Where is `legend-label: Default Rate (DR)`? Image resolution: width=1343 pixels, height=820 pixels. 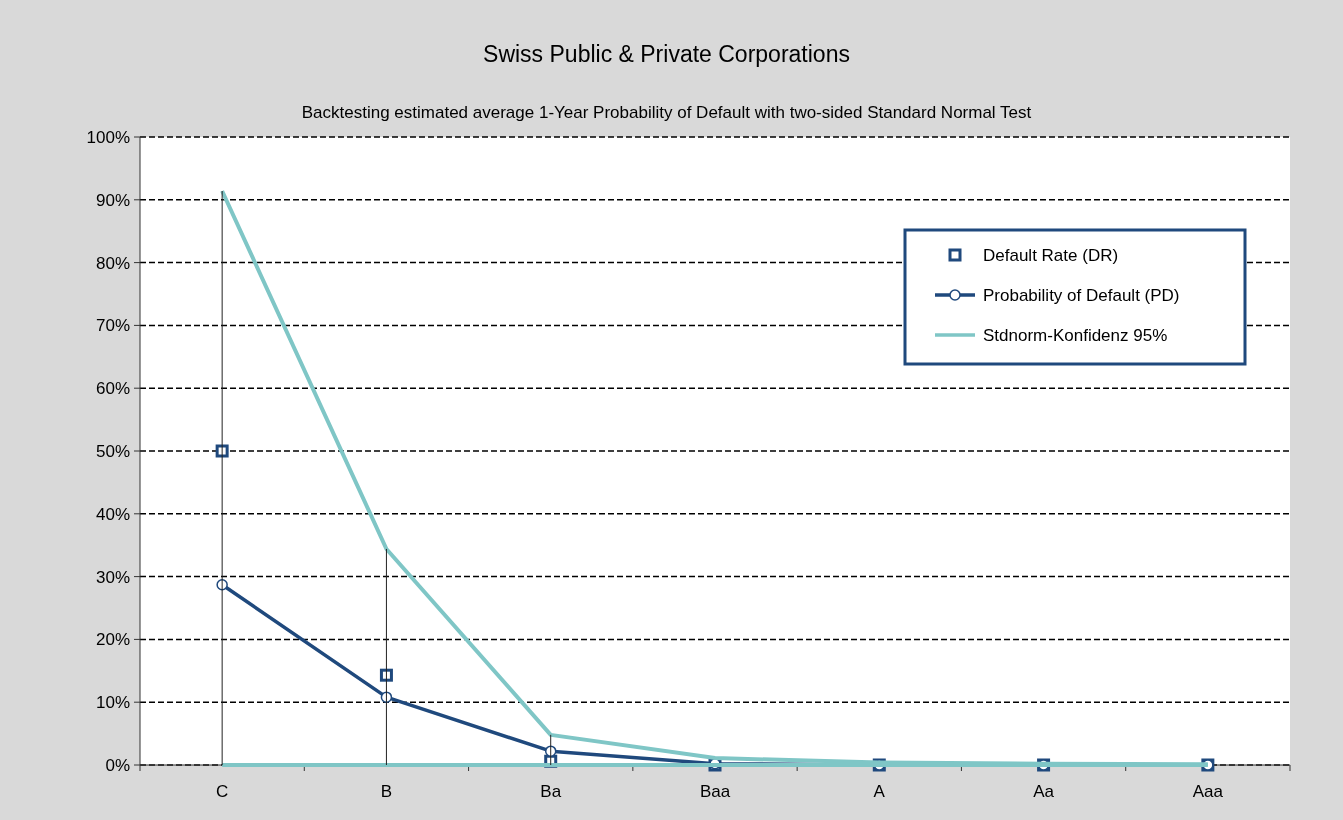 legend-label: Default Rate (DR) is located at coordinates (1051, 255).